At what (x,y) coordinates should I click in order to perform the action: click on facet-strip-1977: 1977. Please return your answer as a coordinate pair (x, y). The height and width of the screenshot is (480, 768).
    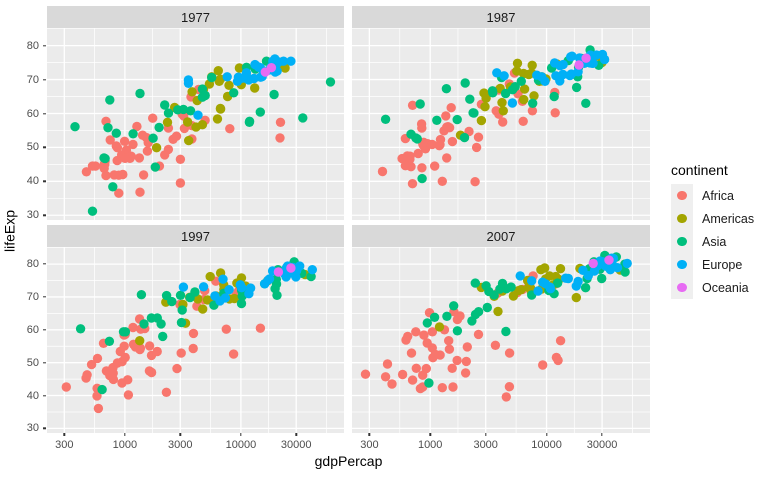
    Looking at the image, I should click on (195, 17).